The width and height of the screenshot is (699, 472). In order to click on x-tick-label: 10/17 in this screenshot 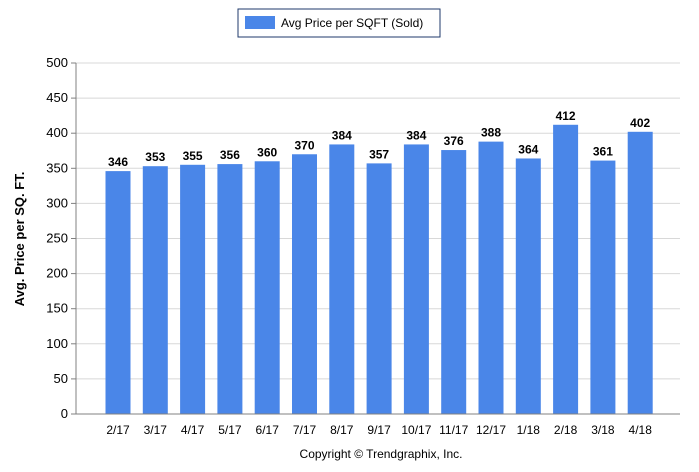, I will do `click(416, 430)`.